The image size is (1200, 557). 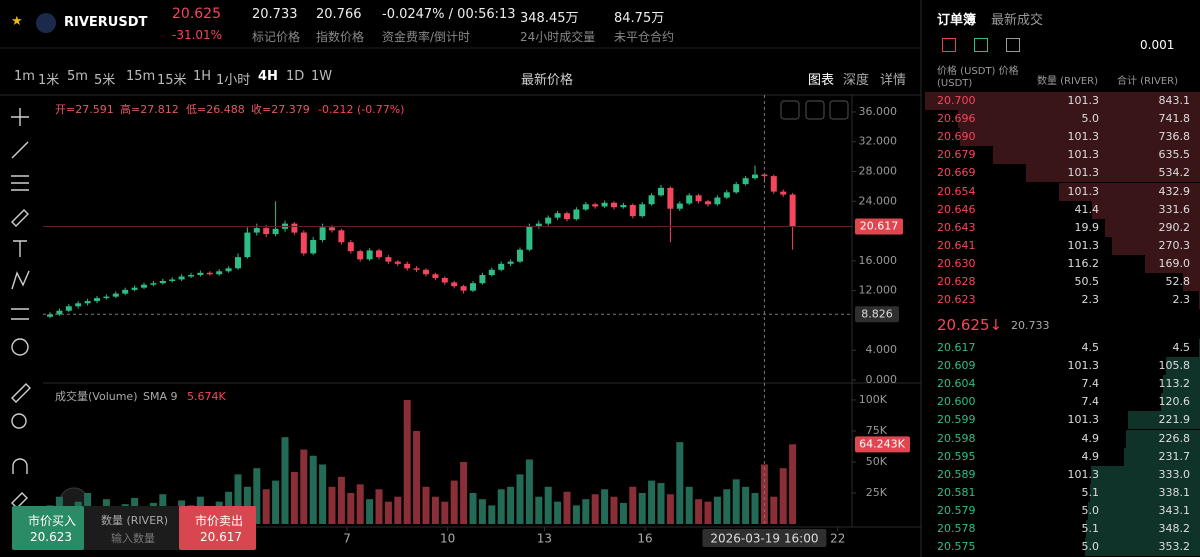 I want to click on interval-button: 15m, so click(x=141, y=76).